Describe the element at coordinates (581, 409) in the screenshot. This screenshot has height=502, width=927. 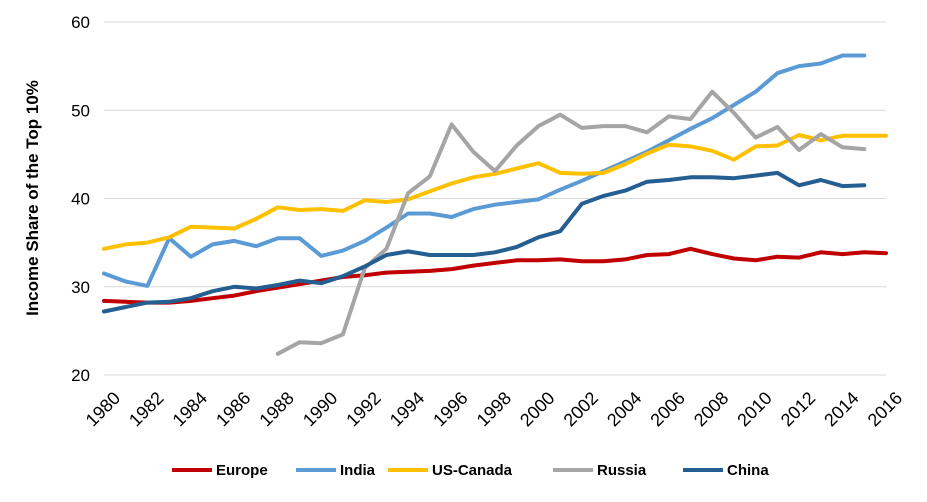
I see `x-tick-label: 2002` at that location.